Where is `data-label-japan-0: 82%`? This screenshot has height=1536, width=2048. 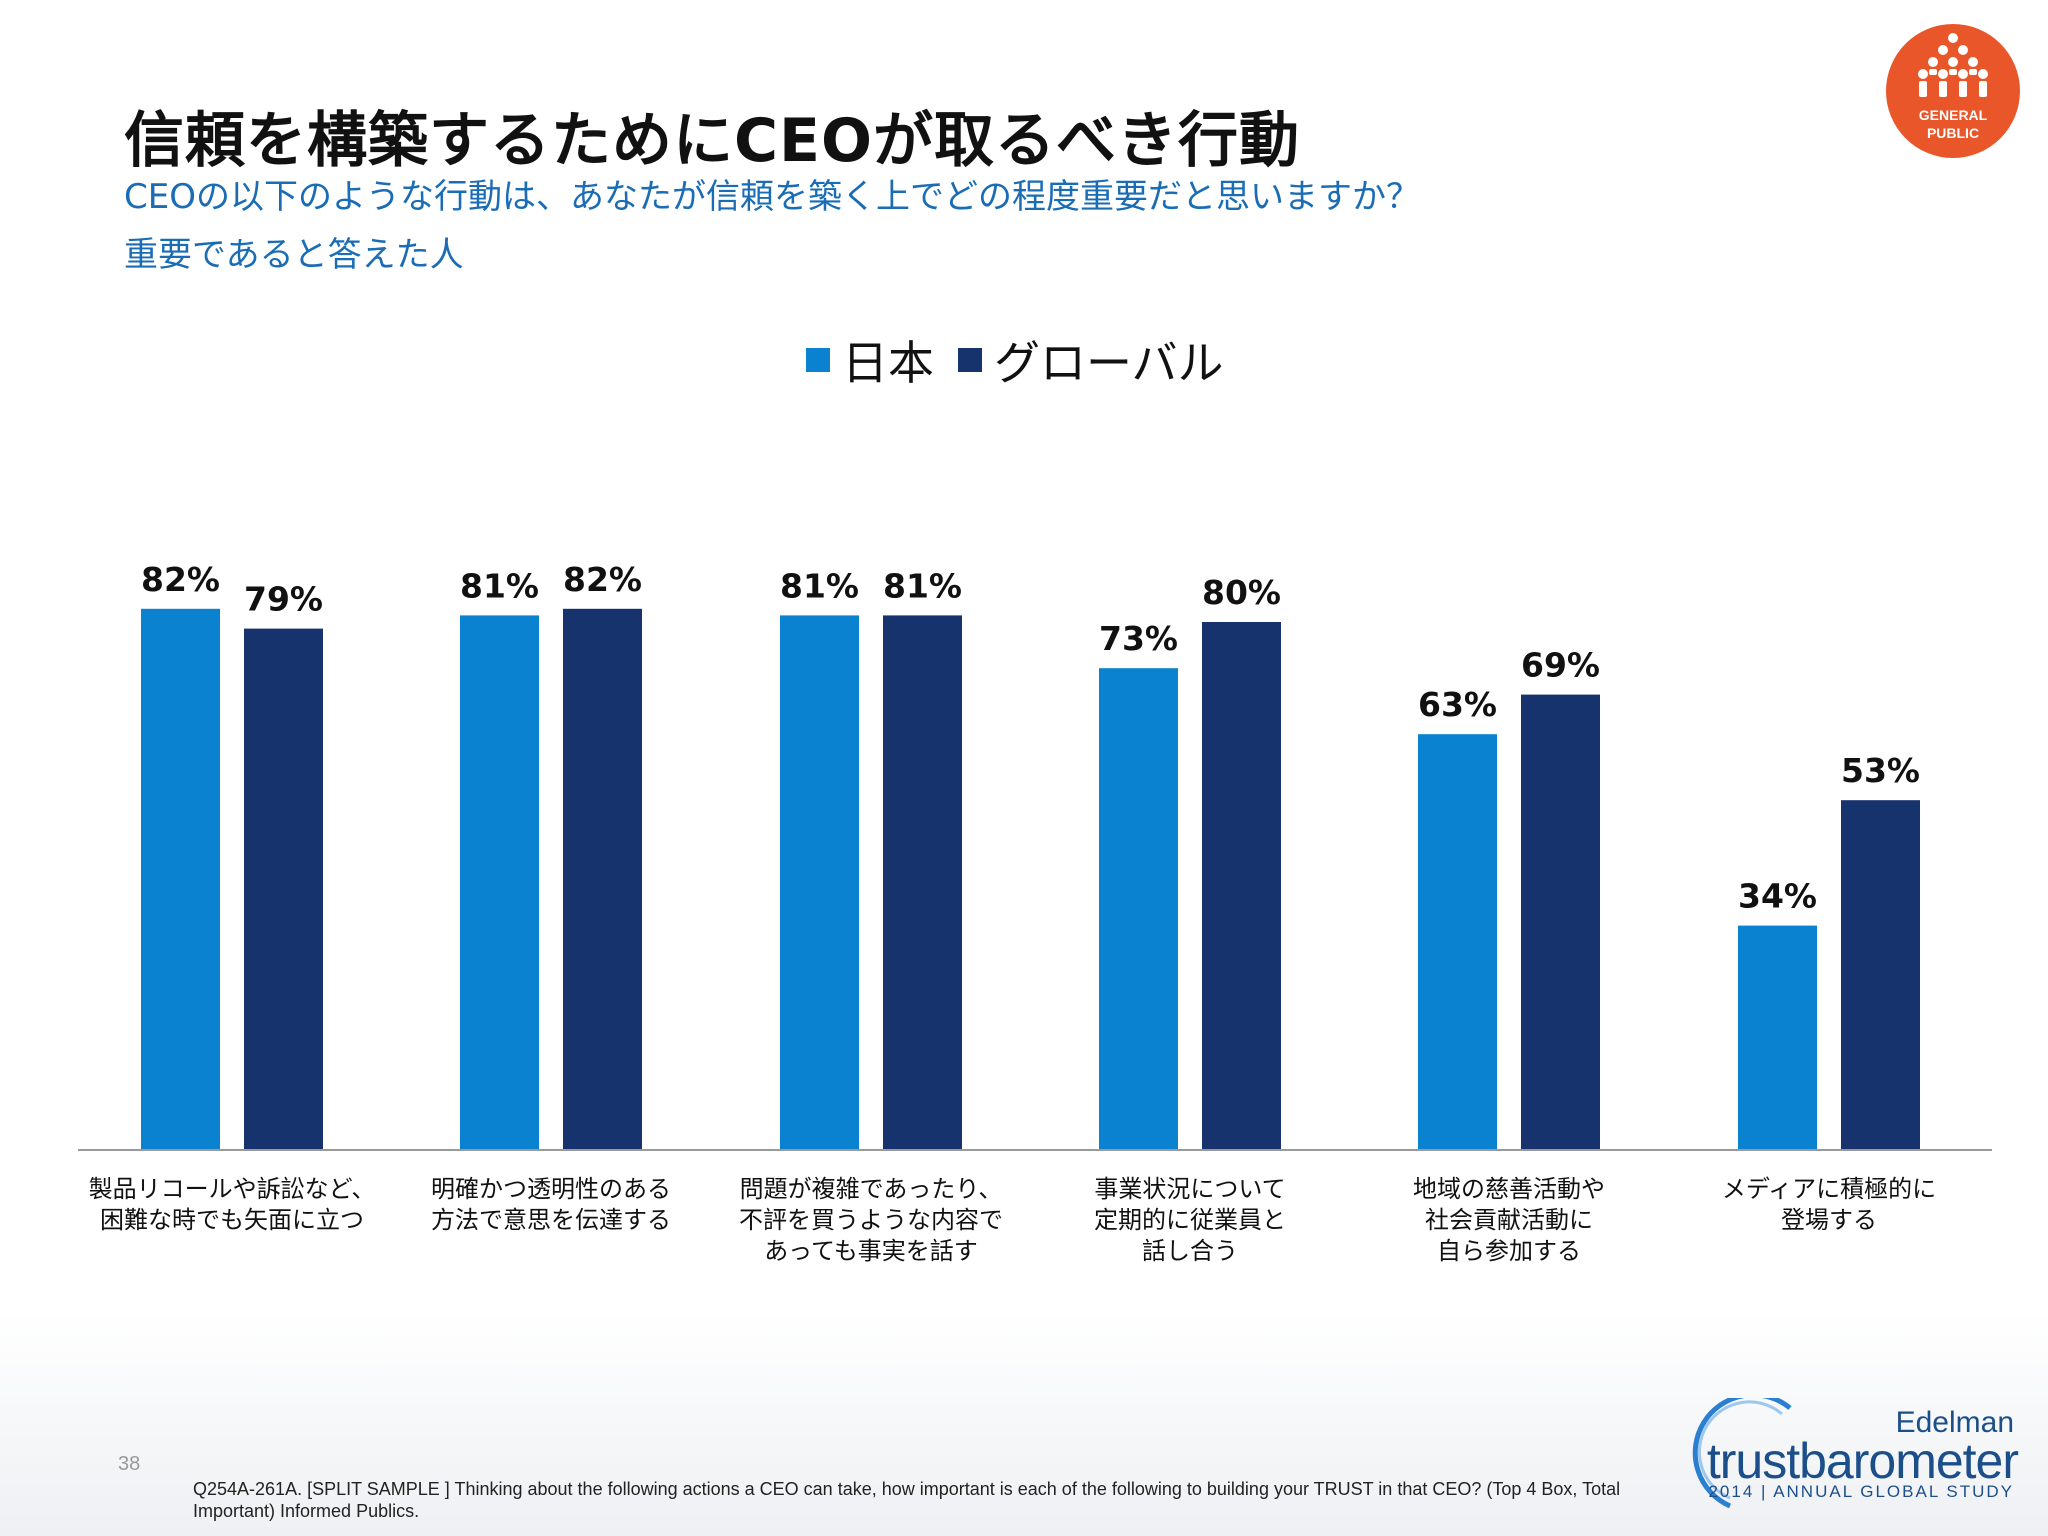
data-label-japan-0: 82% is located at coordinates (180, 579).